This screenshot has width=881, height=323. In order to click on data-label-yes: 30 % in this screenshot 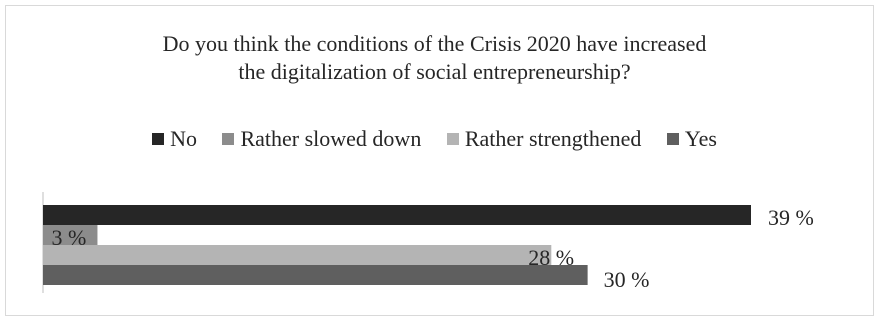, I will do `click(627, 279)`.